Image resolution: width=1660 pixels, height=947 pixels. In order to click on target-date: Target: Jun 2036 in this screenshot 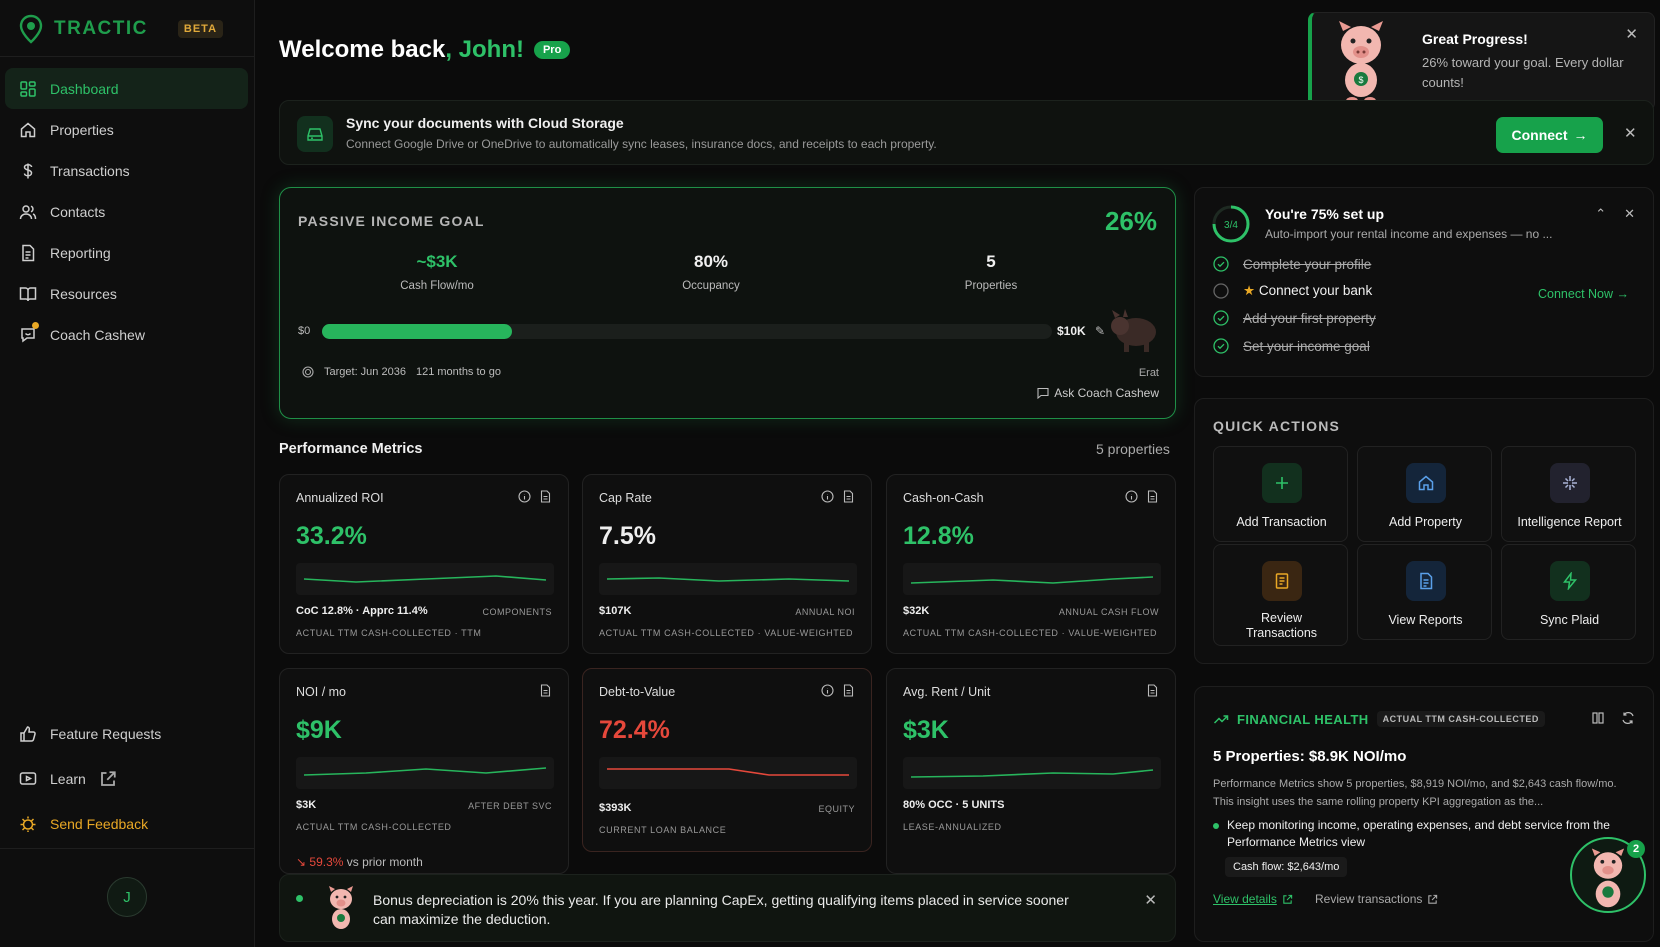, I will do `click(365, 372)`.